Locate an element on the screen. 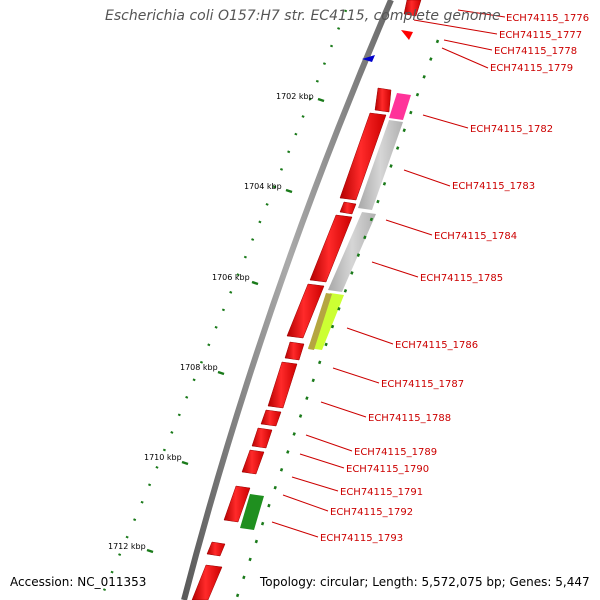  scale-label-1704: 1704 kbp is located at coordinates (263, 186).